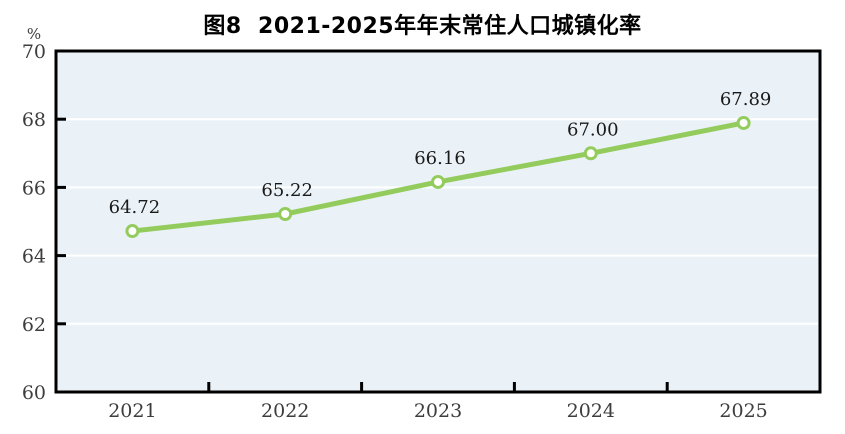  What do you see at coordinates (440, 158) in the screenshot?
I see `data-point-label: 66.16` at bounding box center [440, 158].